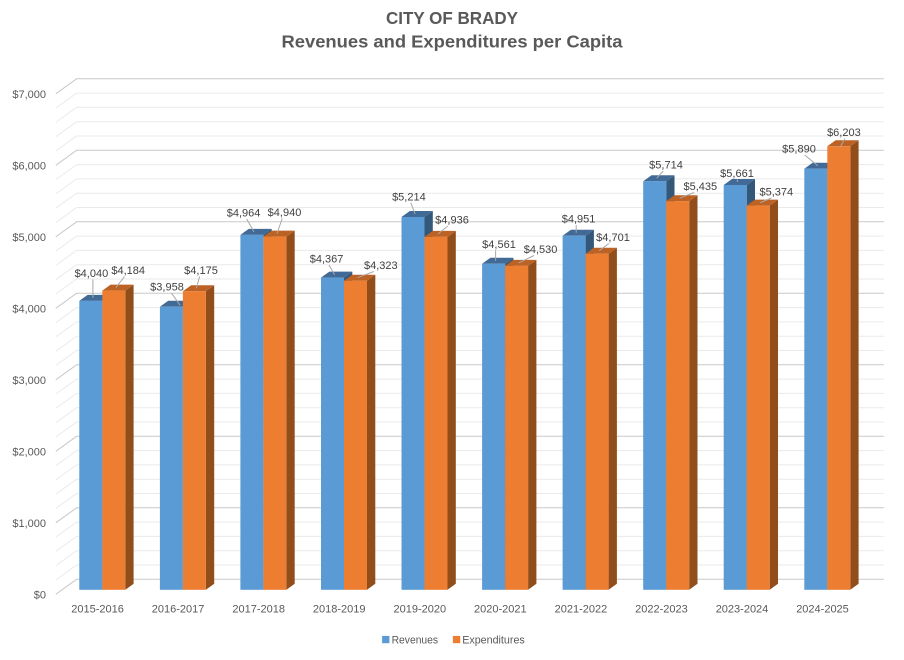 This screenshot has width=904, height=660. What do you see at coordinates (579, 220) in the screenshot?
I see `svg-text: $4,951` at bounding box center [579, 220].